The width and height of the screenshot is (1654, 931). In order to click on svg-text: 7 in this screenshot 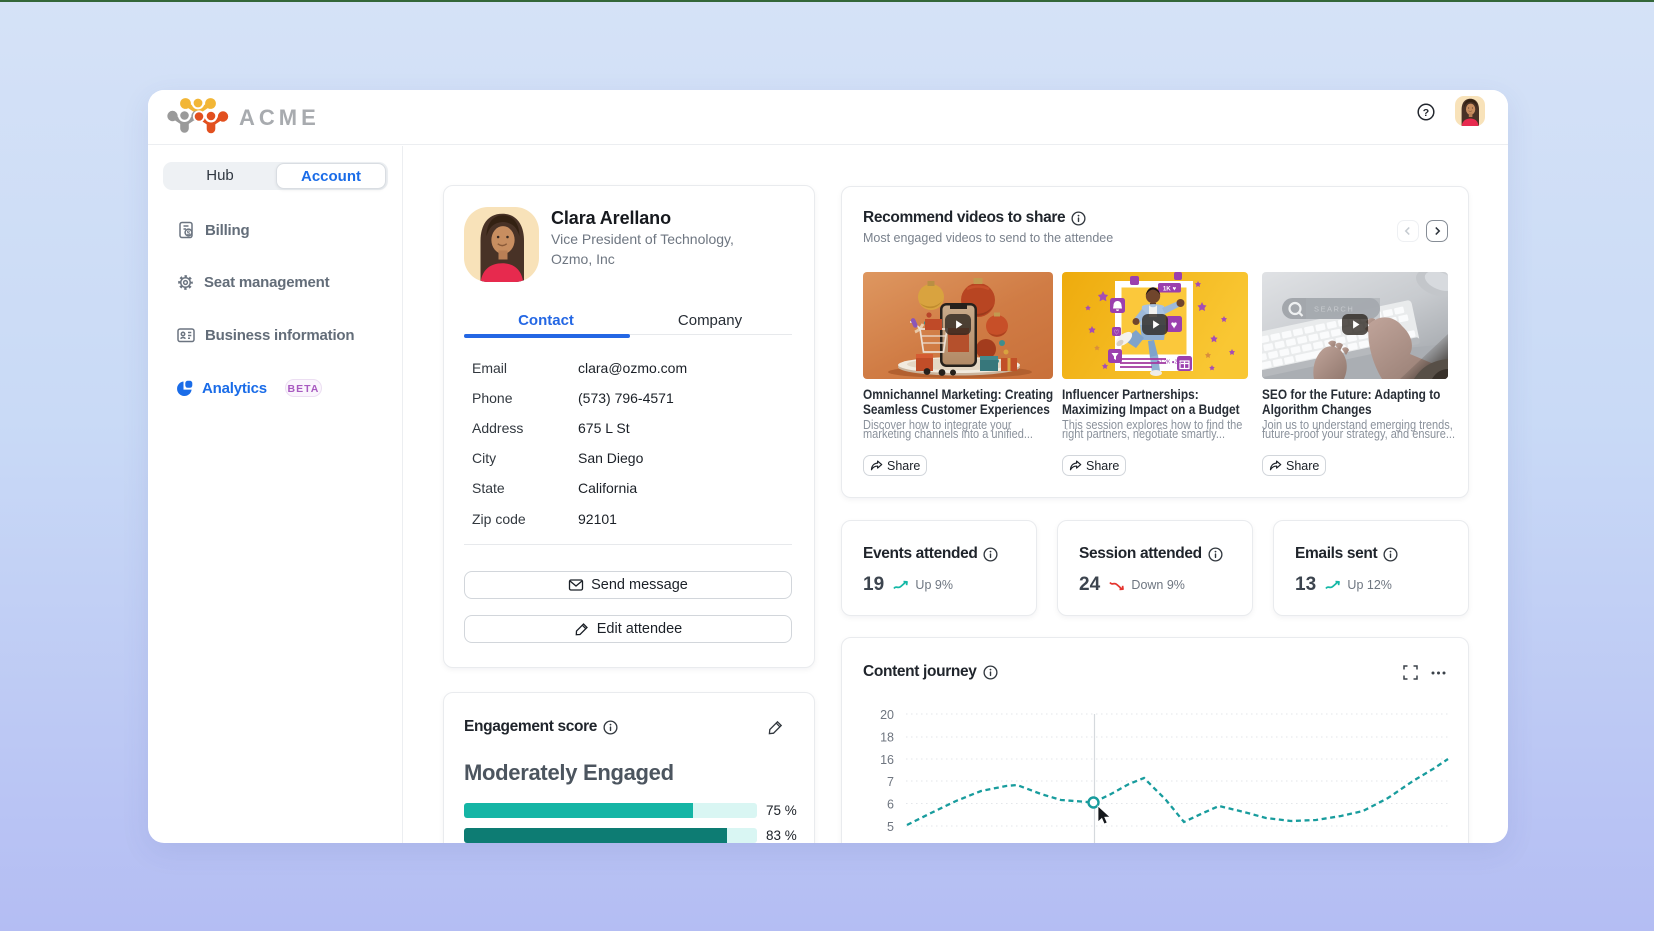, I will do `click(890, 782)`.